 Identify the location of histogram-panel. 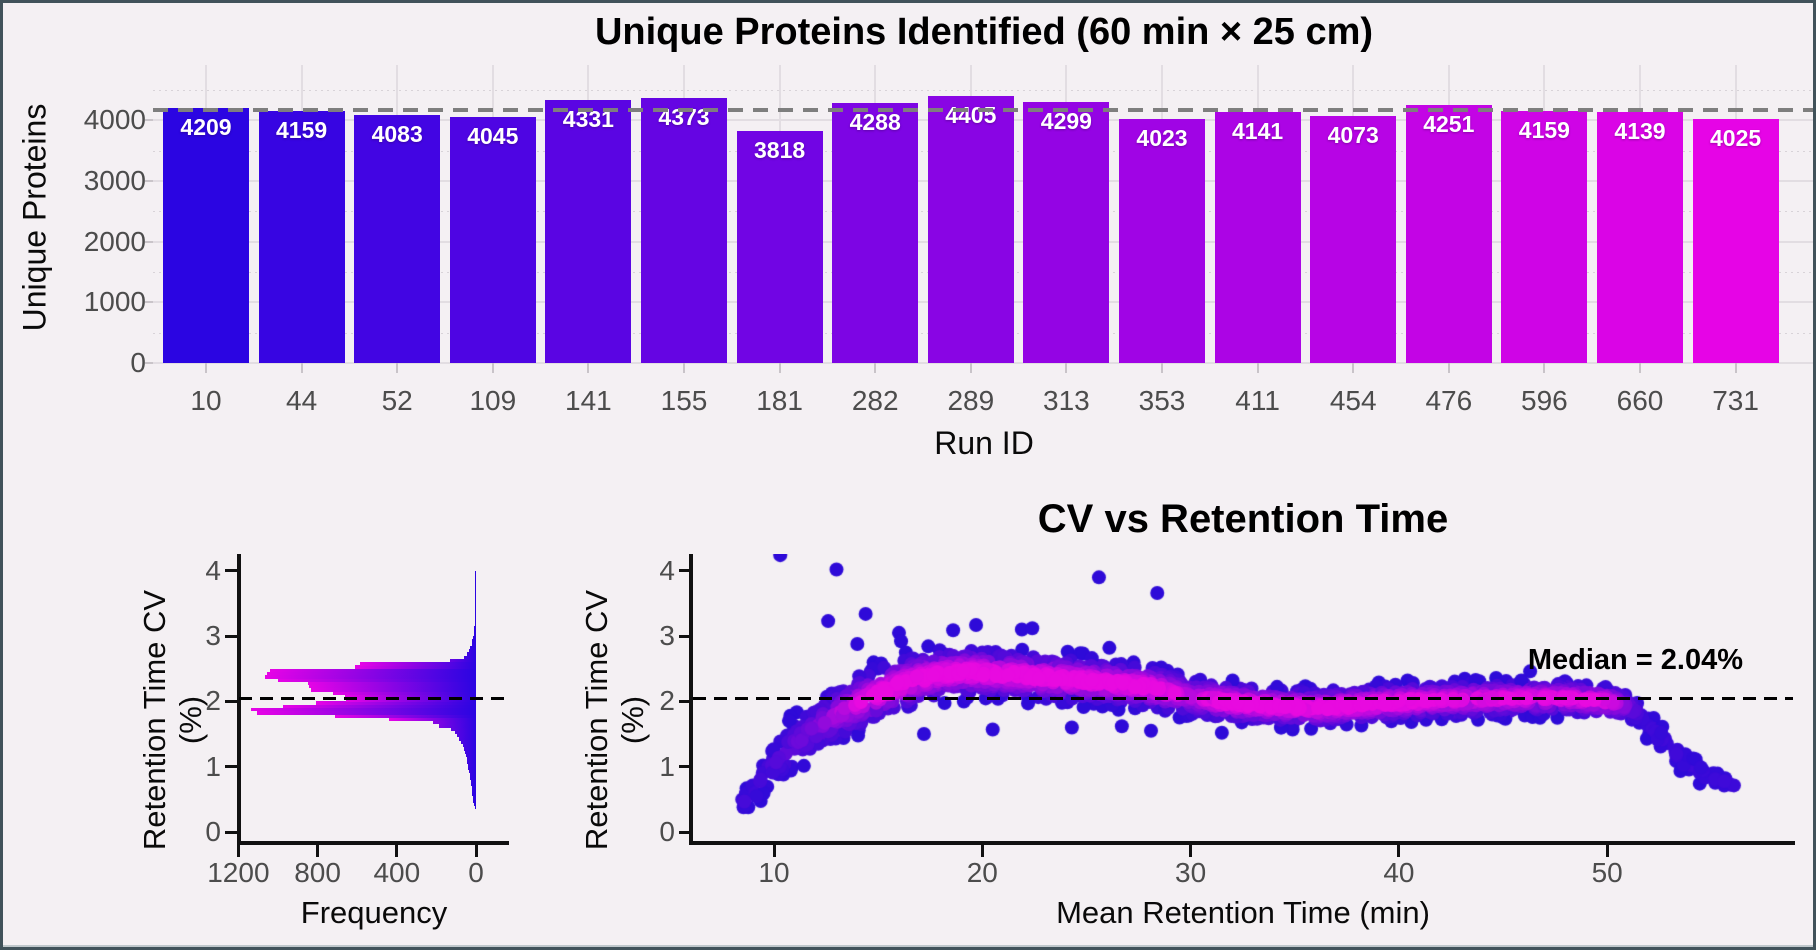
(374, 697).